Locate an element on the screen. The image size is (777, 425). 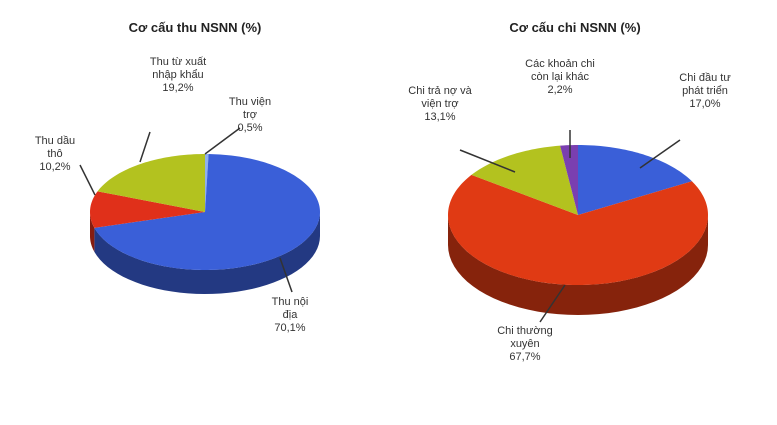
slice-label: Thu từ xuất nhập khẩu is located at coordinates (178, 68).